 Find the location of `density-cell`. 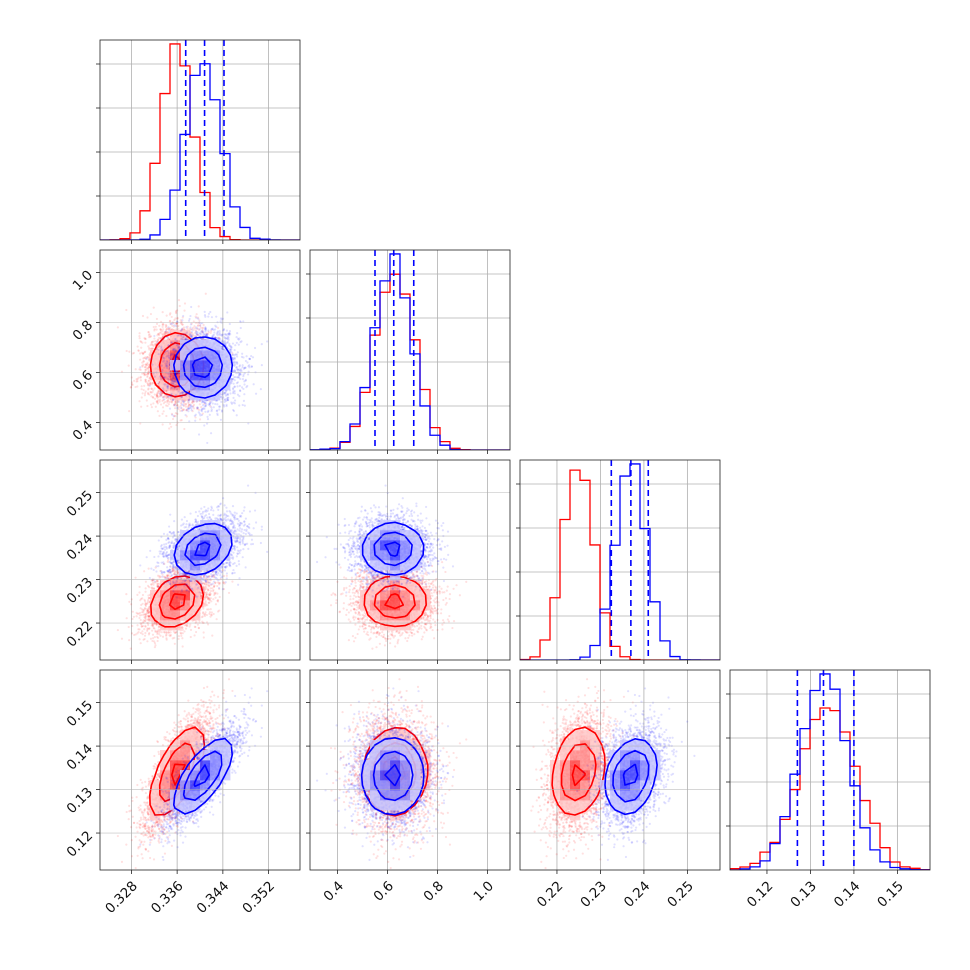

density-cell is located at coordinates (165, 385).